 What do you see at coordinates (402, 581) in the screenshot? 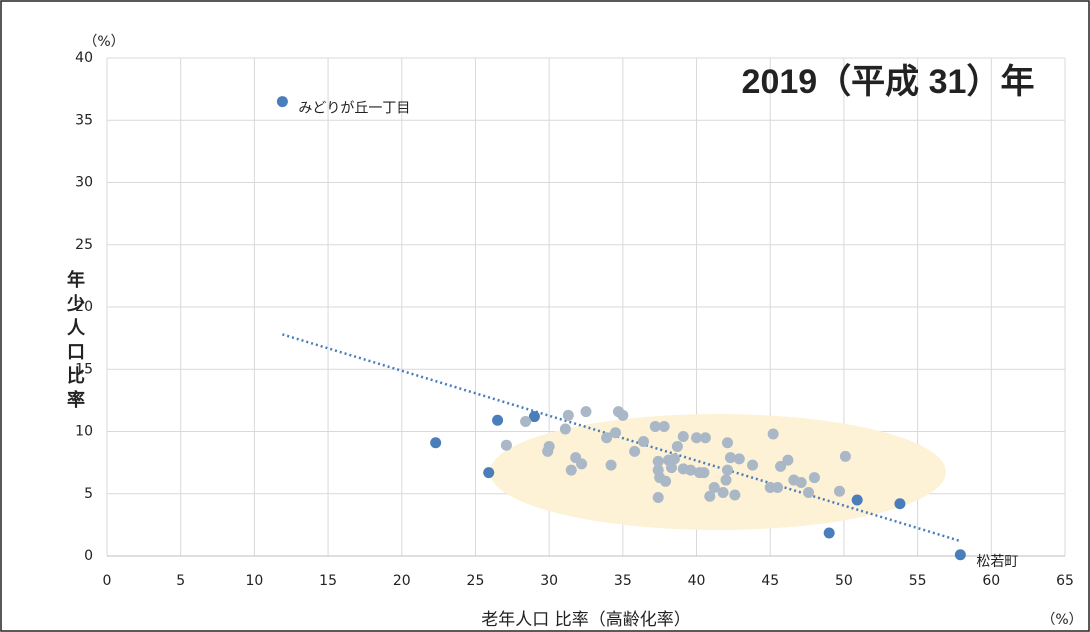
I see `x-tick-label: 20` at bounding box center [402, 581].